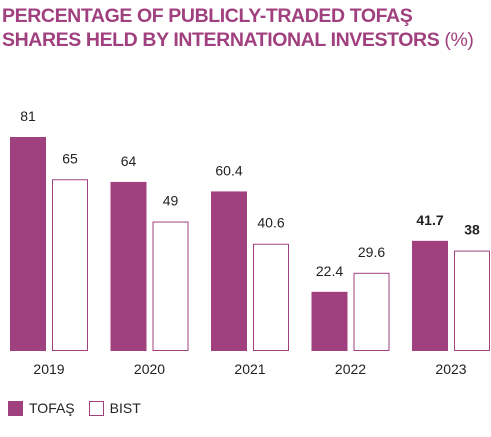 The image size is (491, 437). I want to click on data-label-tofas-2020: 64, so click(129, 161).